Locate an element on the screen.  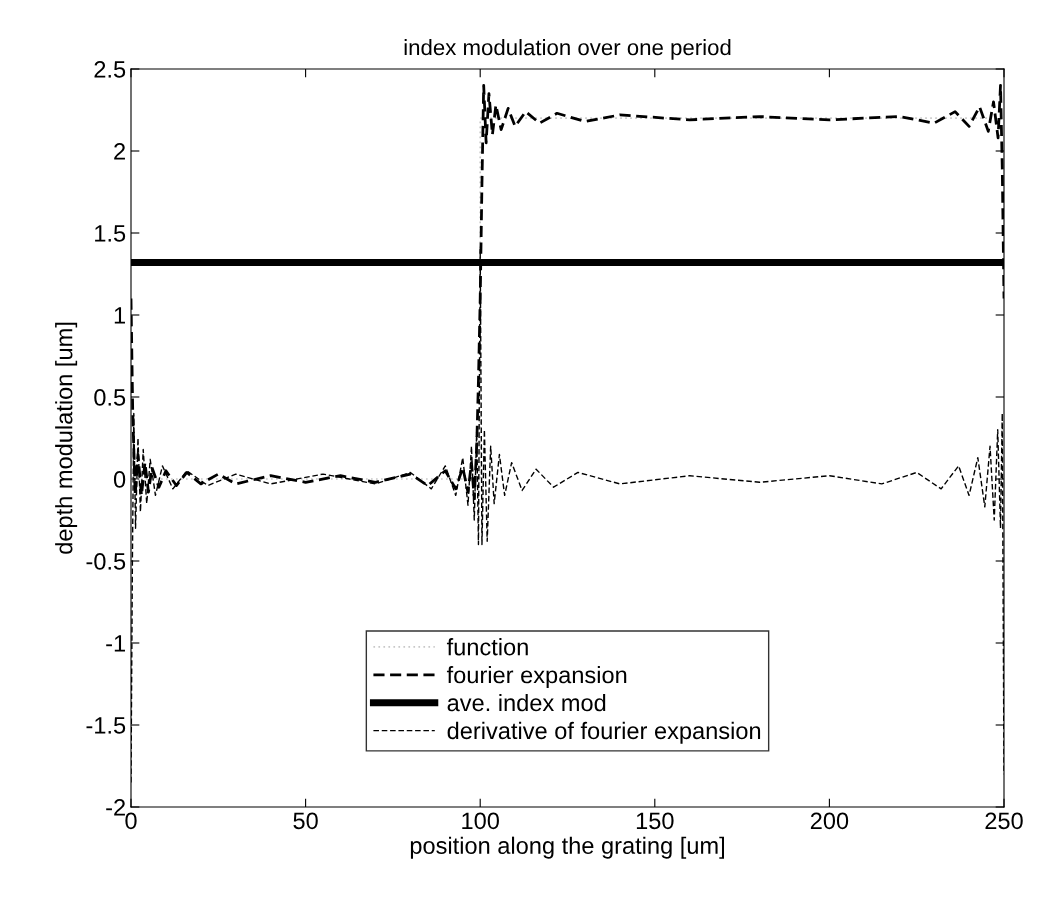
x-tick-label: 200 is located at coordinates (829, 821).